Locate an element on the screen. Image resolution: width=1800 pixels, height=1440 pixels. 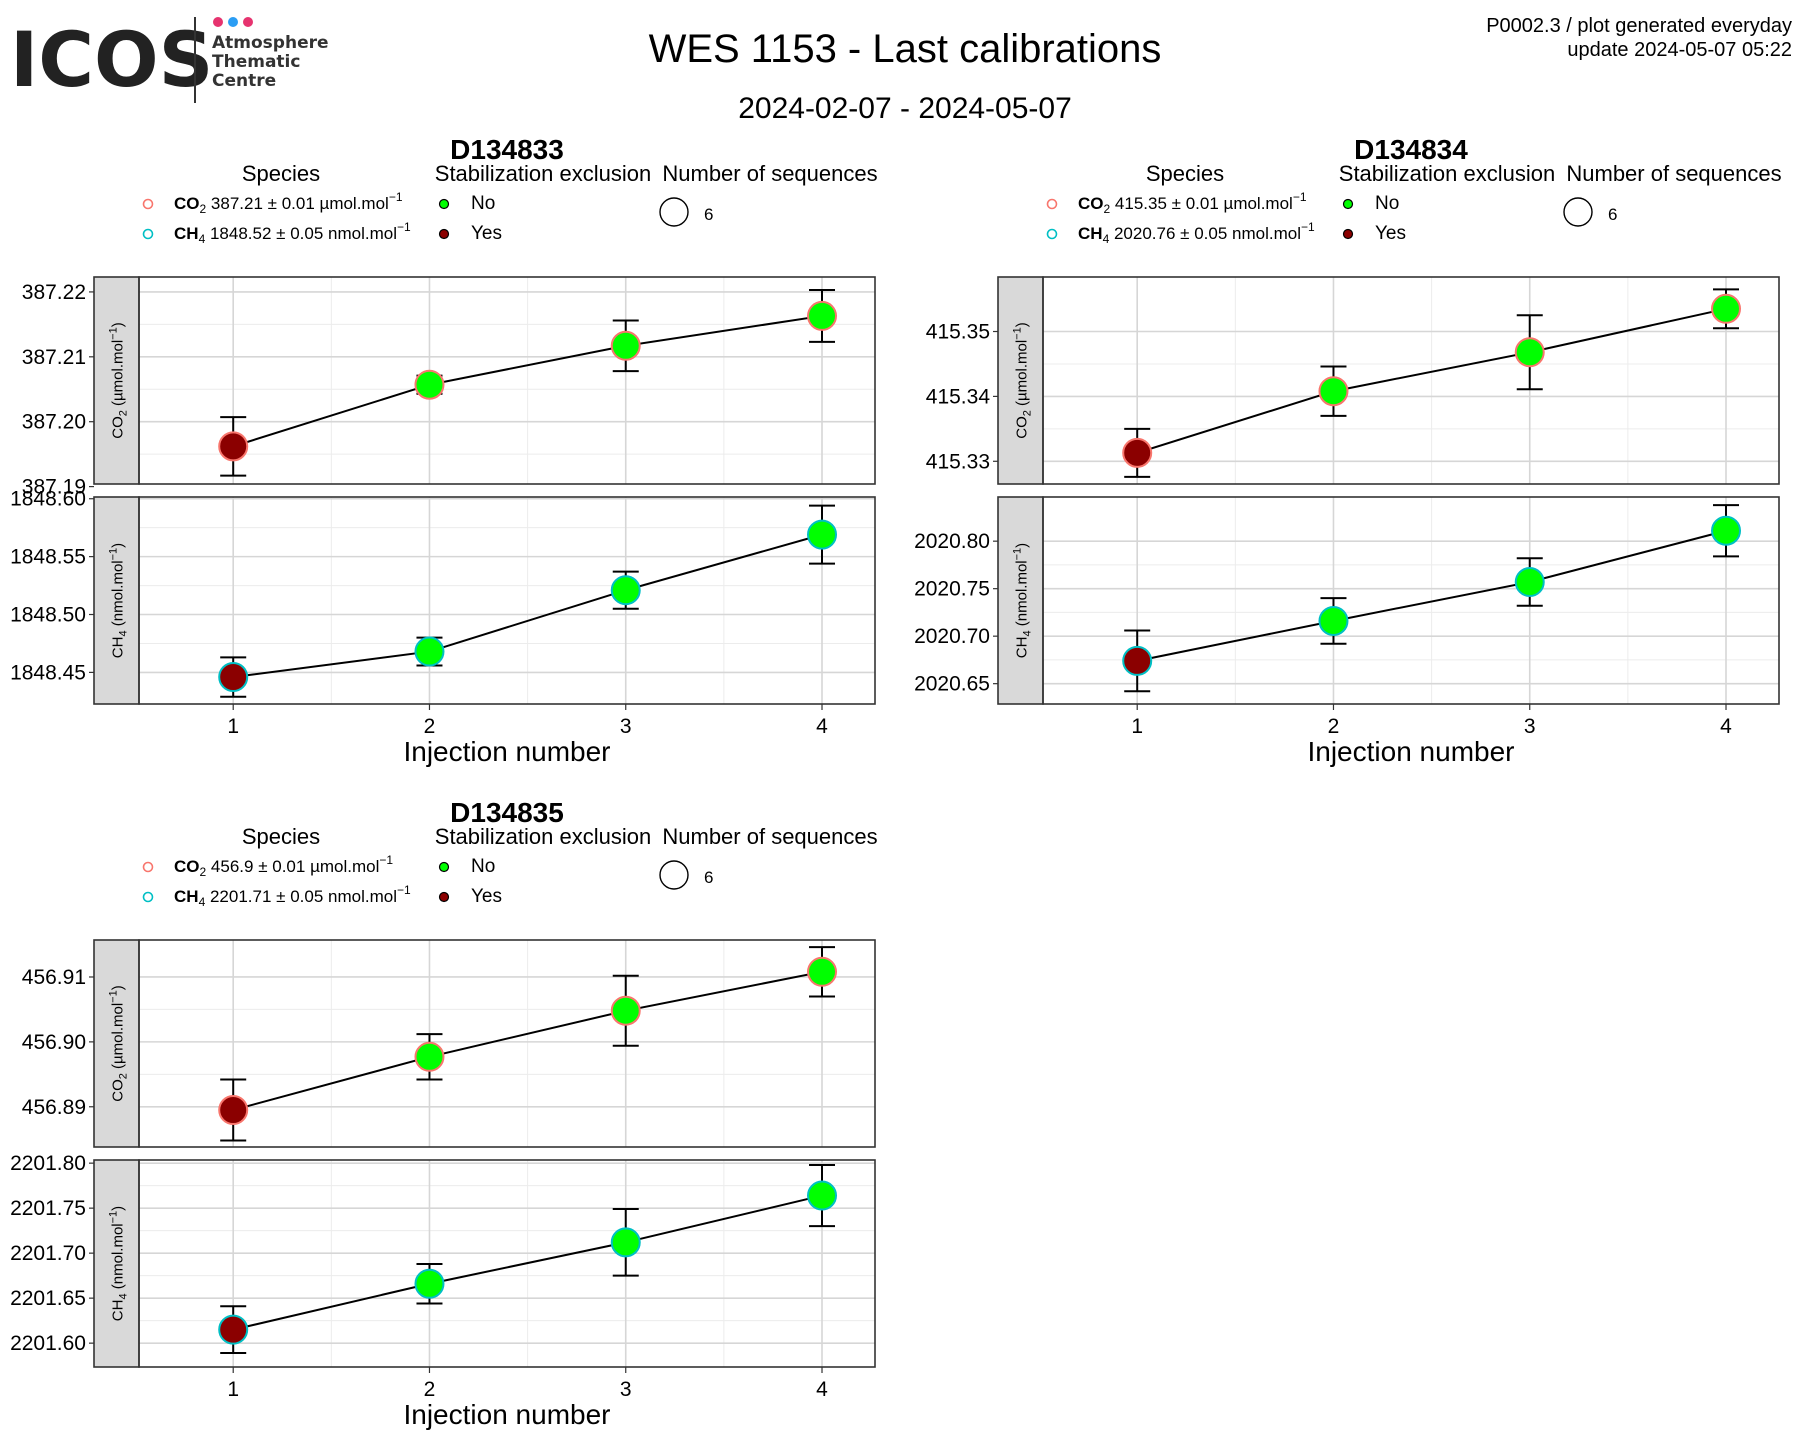
y-tick-label: 1848.55 is located at coordinates (48, 557).